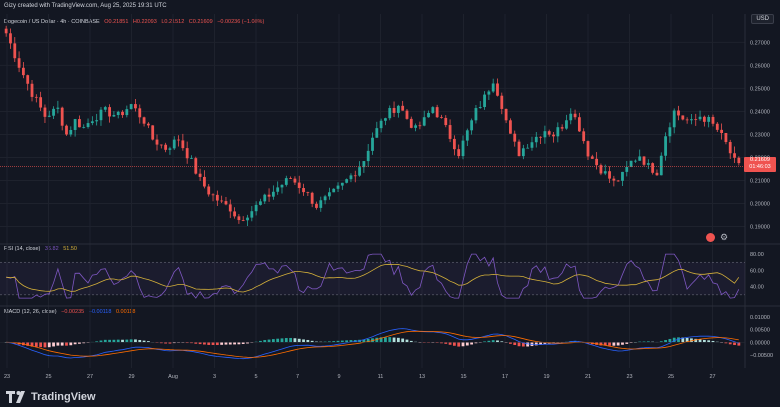 The width and height of the screenshot is (780, 407). What do you see at coordinates (381, 377) in the screenshot?
I see `x-tick-label: 11` at bounding box center [381, 377].